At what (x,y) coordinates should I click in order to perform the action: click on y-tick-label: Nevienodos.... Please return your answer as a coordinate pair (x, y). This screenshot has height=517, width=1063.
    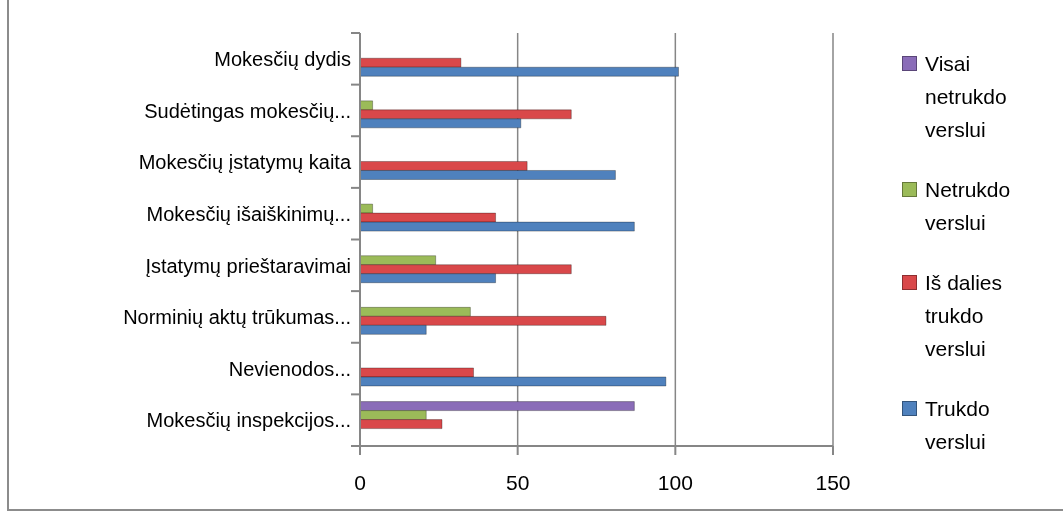
    Looking at the image, I should click on (289, 368).